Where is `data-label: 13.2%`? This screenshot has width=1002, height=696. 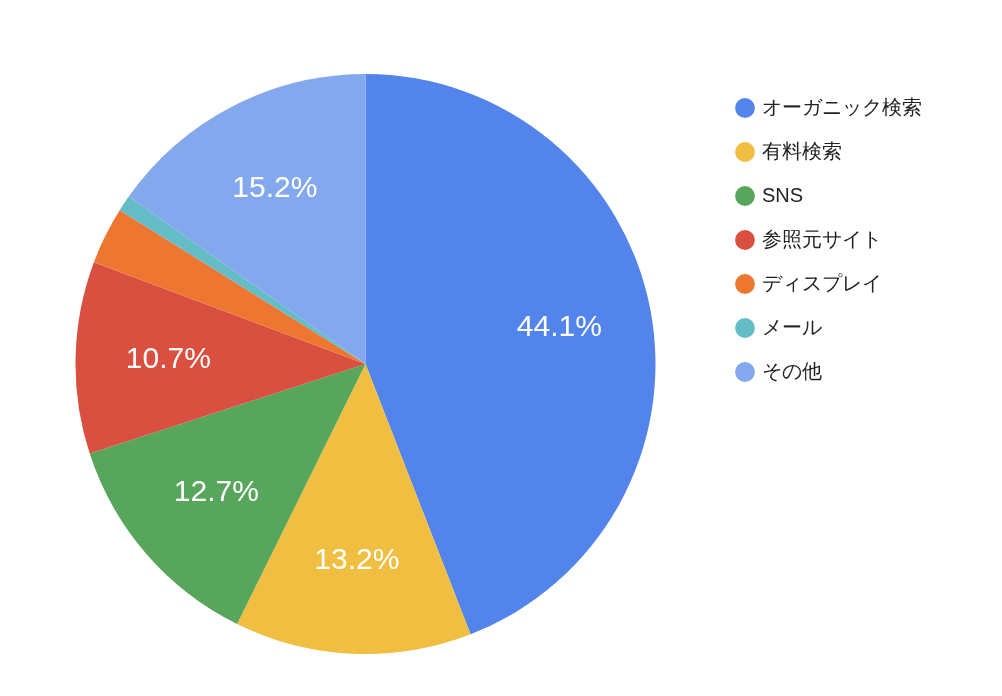 data-label: 13.2% is located at coordinates (357, 559).